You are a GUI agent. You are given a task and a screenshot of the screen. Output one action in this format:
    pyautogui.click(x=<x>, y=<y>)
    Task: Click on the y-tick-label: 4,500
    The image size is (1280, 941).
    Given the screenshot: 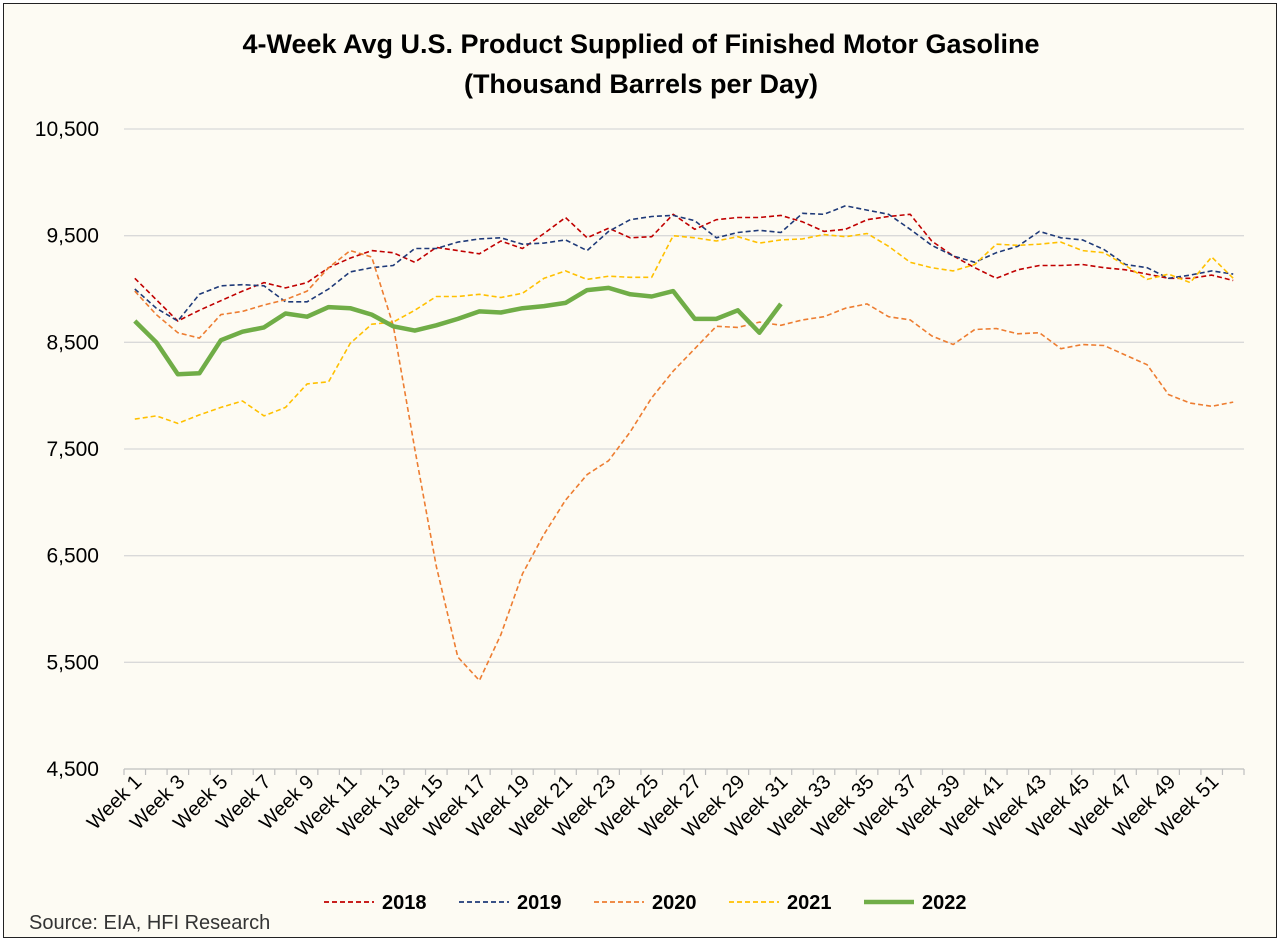 What is the action you would take?
    pyautogui.click(x=72, y=769)
    